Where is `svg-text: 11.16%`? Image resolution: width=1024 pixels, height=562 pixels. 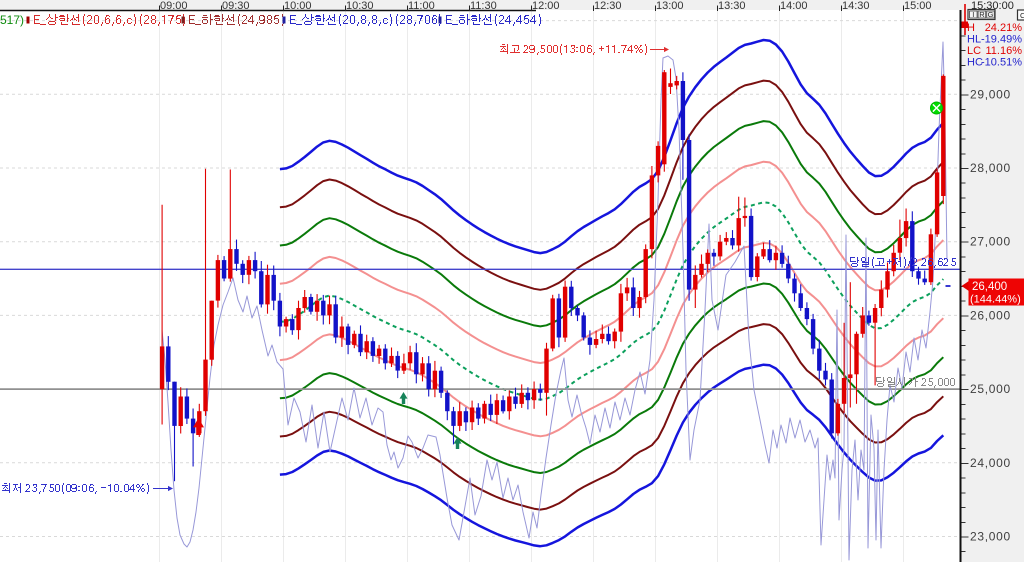 svg-text: 11.16% is located at coordinates (1004, 51).